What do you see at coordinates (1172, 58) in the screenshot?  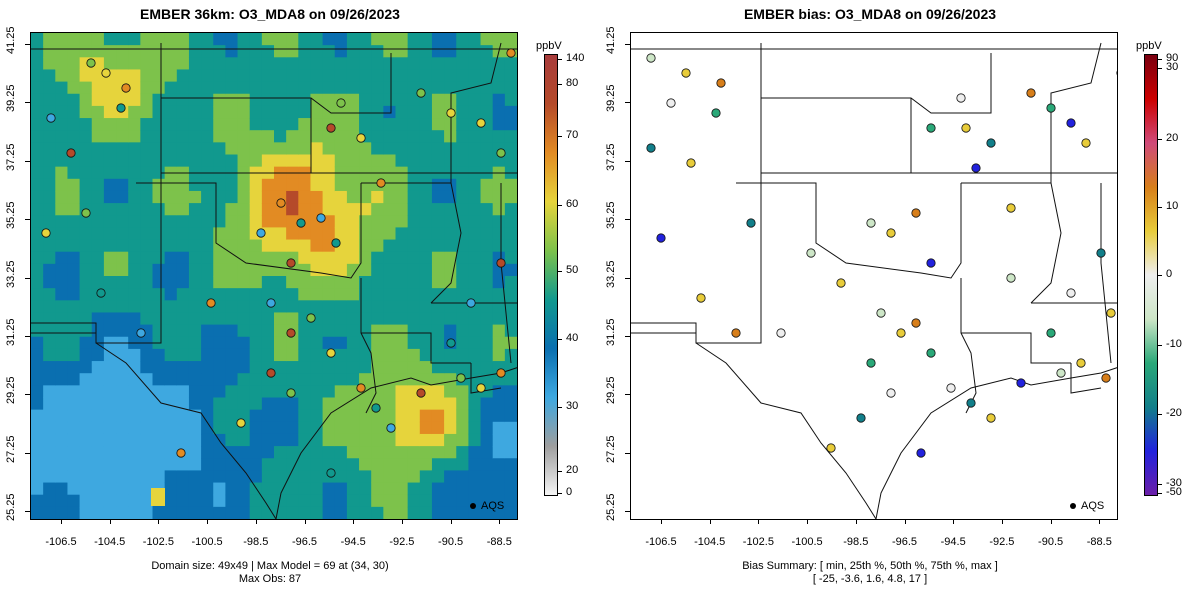 I see `colorbar-tick-label: 90` at bounding box center [1172, 58].